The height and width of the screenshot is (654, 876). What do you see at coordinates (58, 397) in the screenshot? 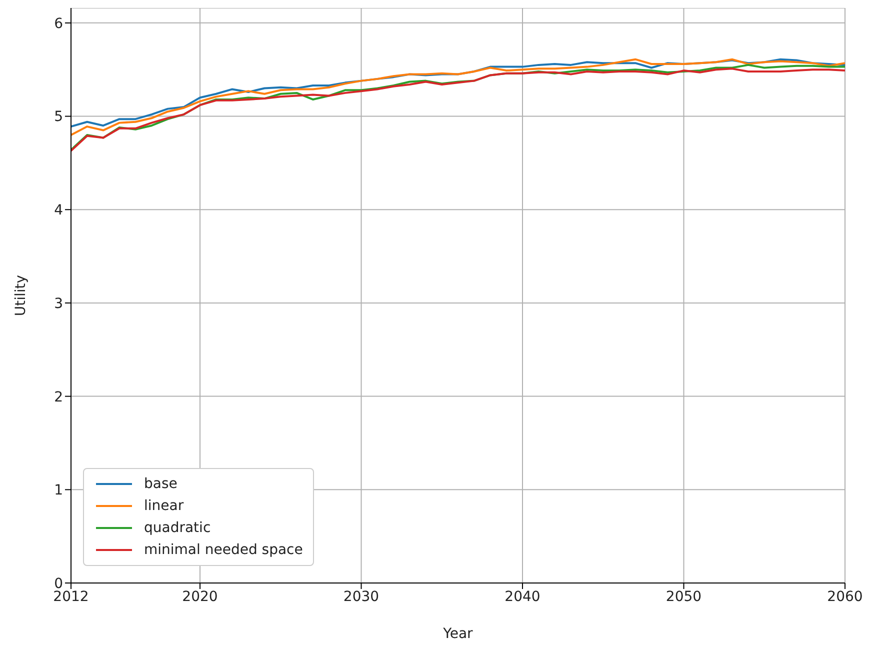
I see `y-tick-label: 2` at bounding box center [58, 397].